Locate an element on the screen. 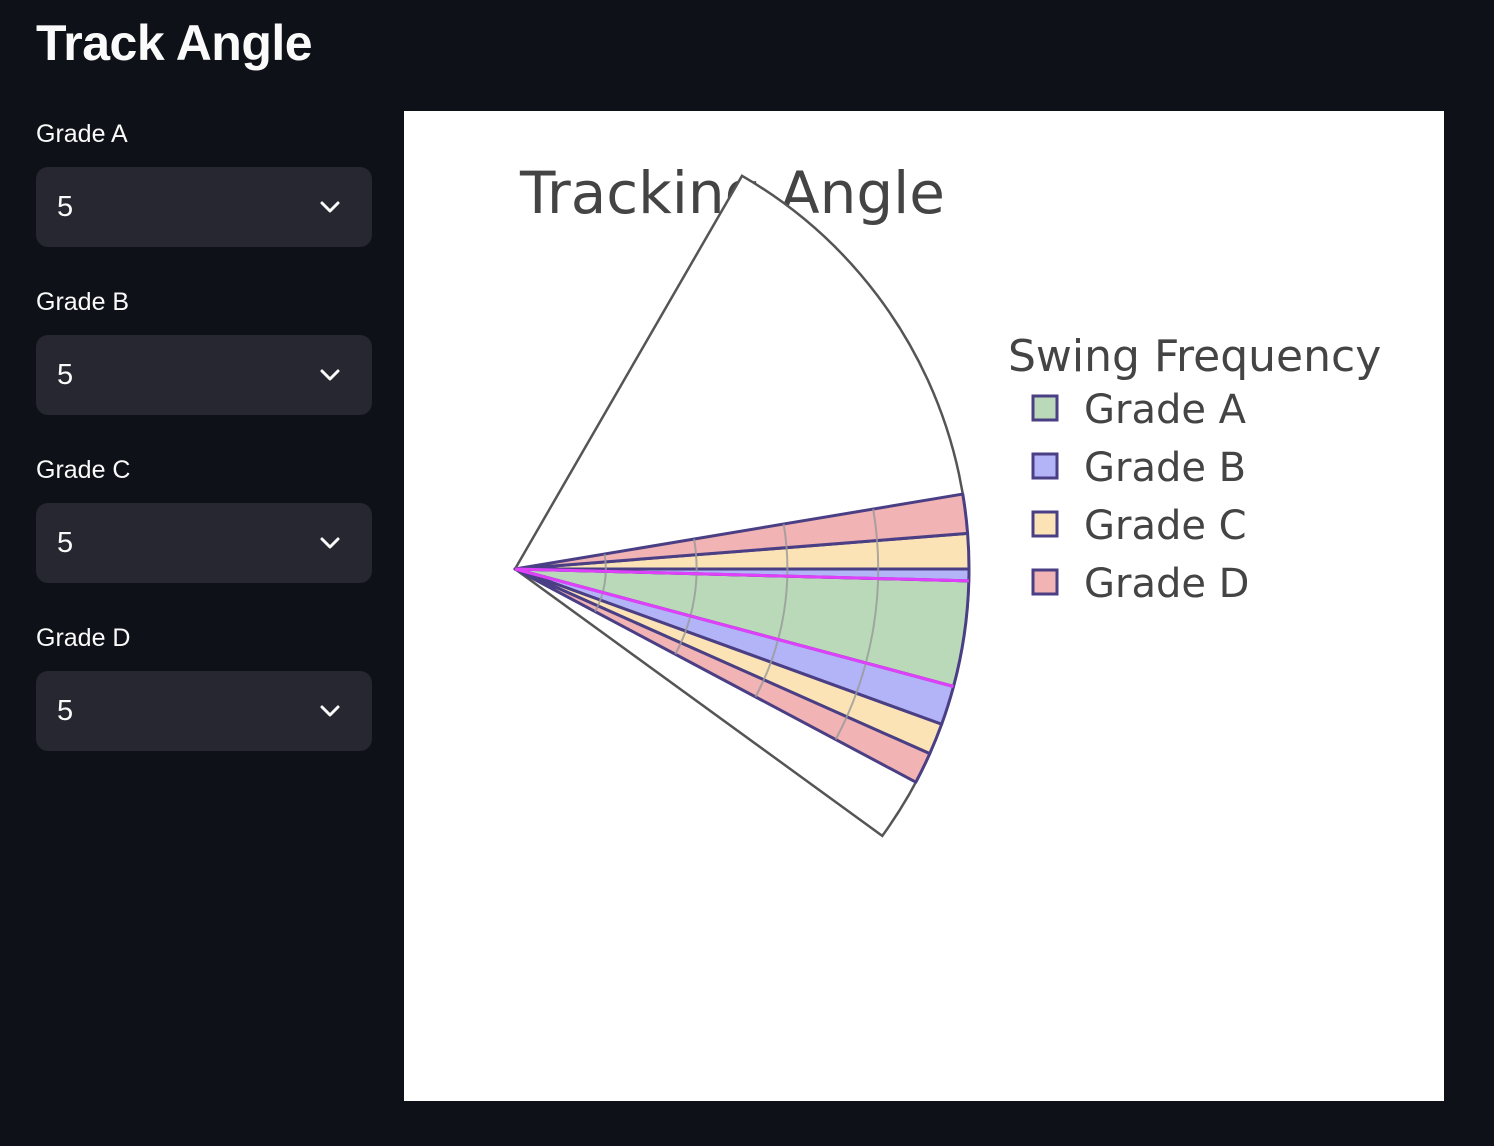 The width and height of the screenshot is (1494, 1146). grade-c-select: 5 is located at coordinates (204, 543).